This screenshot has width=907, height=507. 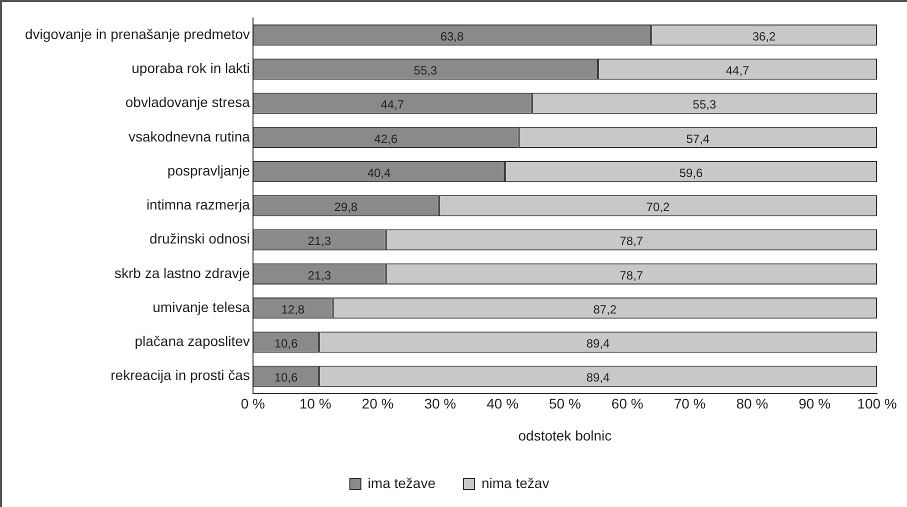 What do you see at coordinates (502, 404) in the screenshot?
I see `x-tick-label: 40 %` at bounding box center [502, 404].